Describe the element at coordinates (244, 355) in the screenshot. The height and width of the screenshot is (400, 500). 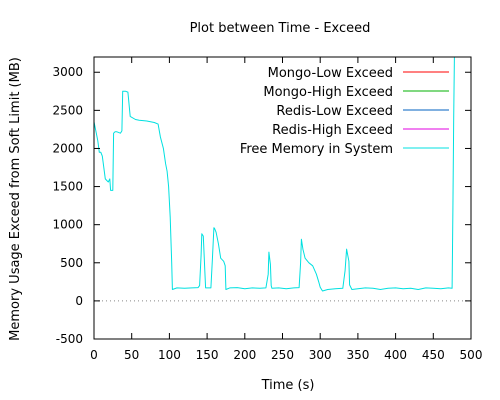
I see `x-tick-label: 200` at that location.